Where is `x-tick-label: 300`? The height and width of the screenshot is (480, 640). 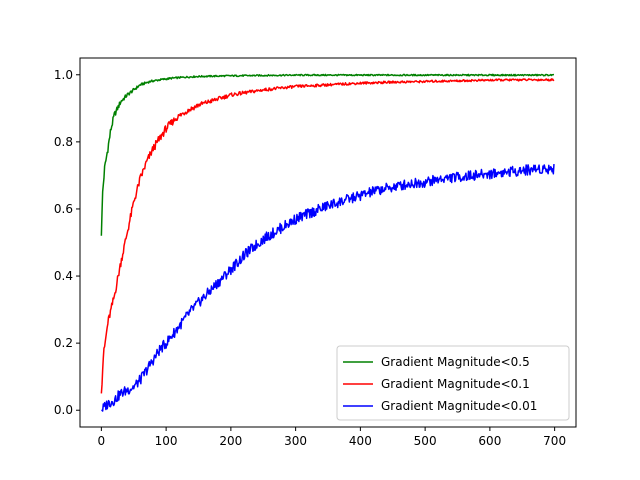 x-tick-label: 300 is located at coordinates (295, 441).